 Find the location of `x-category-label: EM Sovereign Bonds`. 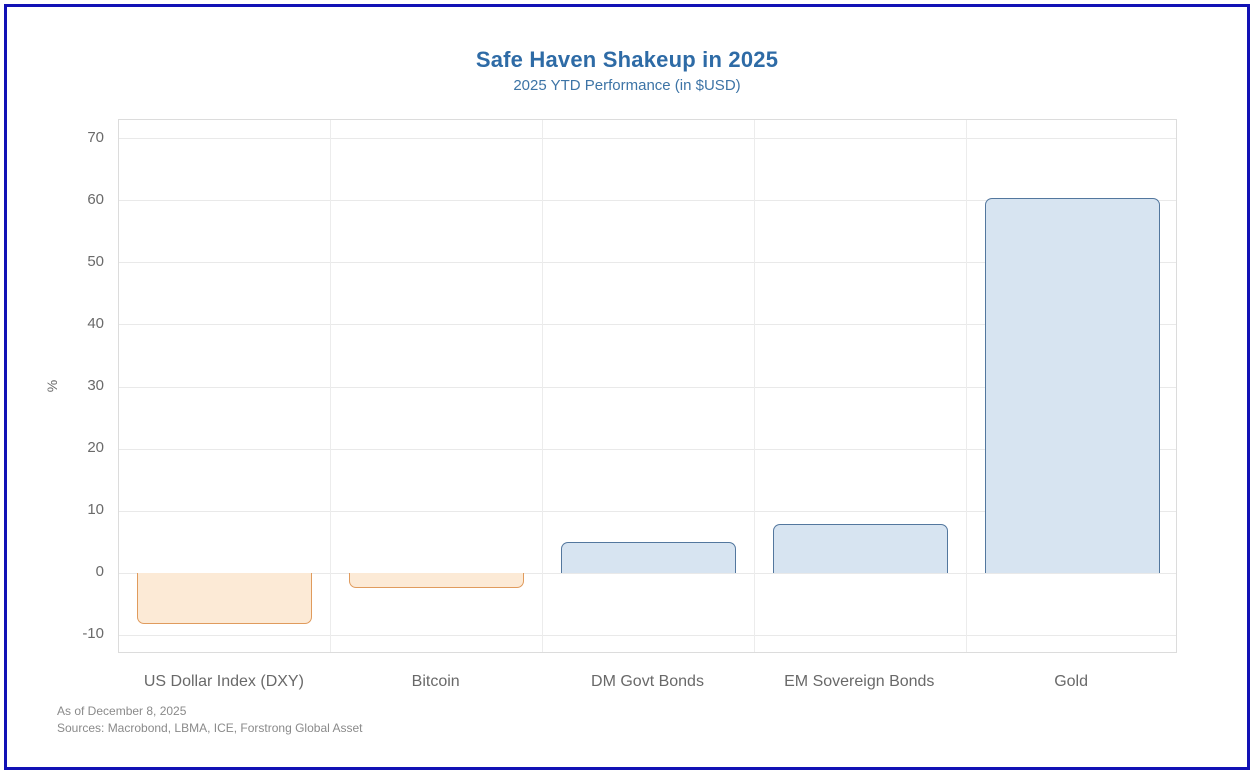

x-category-label: EM Sovereign Bonds is located at coordinates (859, 681).